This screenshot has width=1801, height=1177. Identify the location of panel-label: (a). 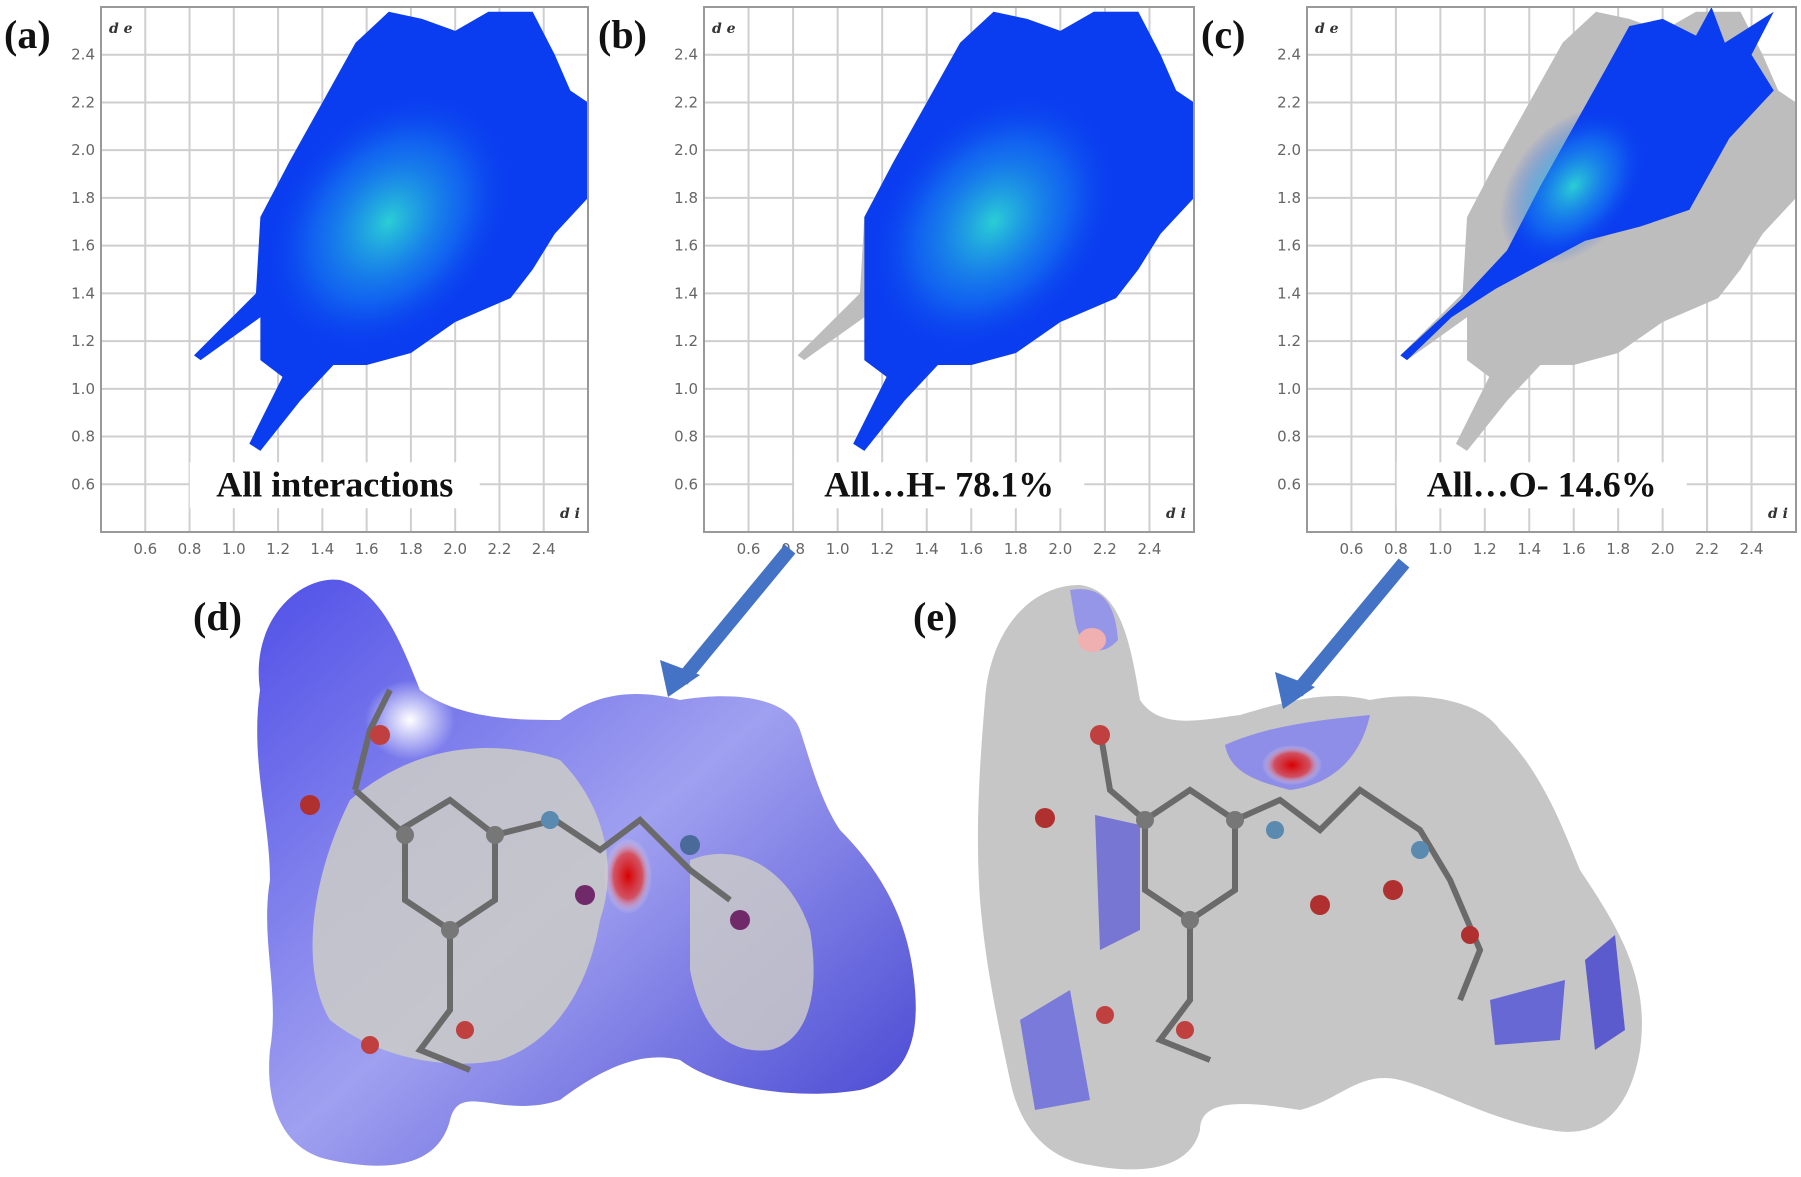
(27, 34).